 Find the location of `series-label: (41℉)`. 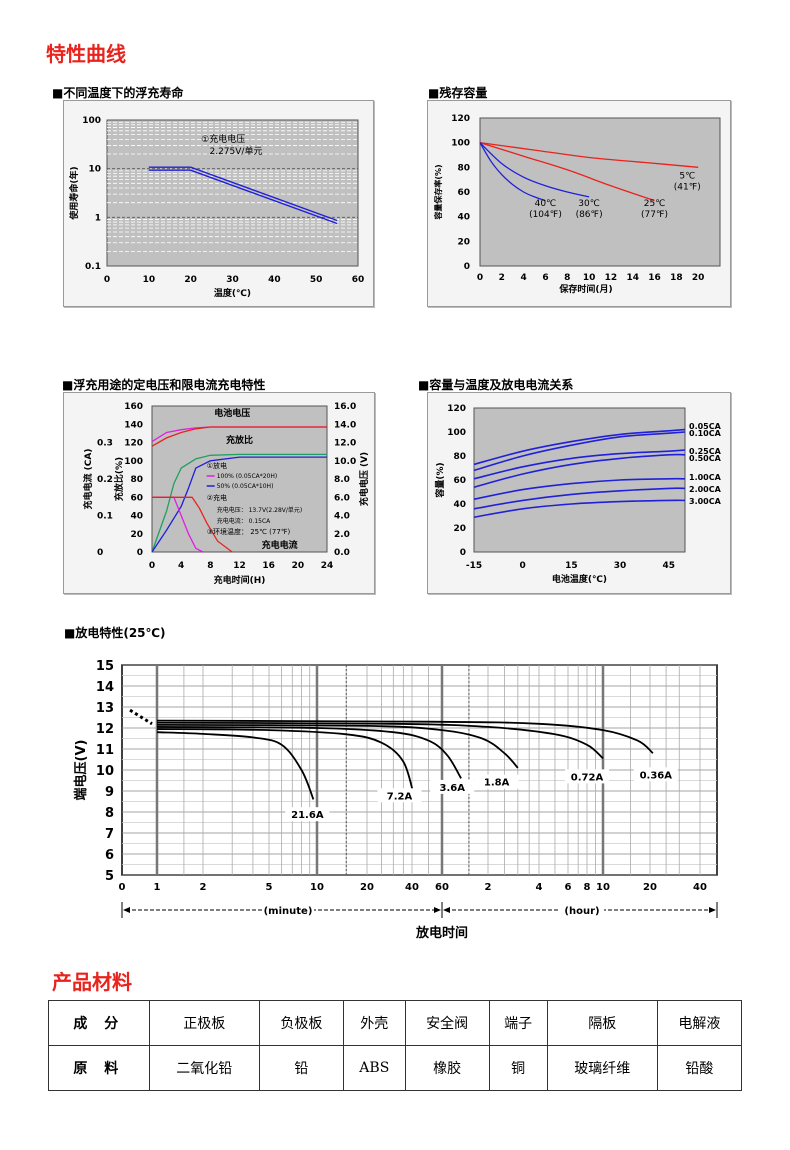

series-label: (41℉) is located at coordinates (687, 188).